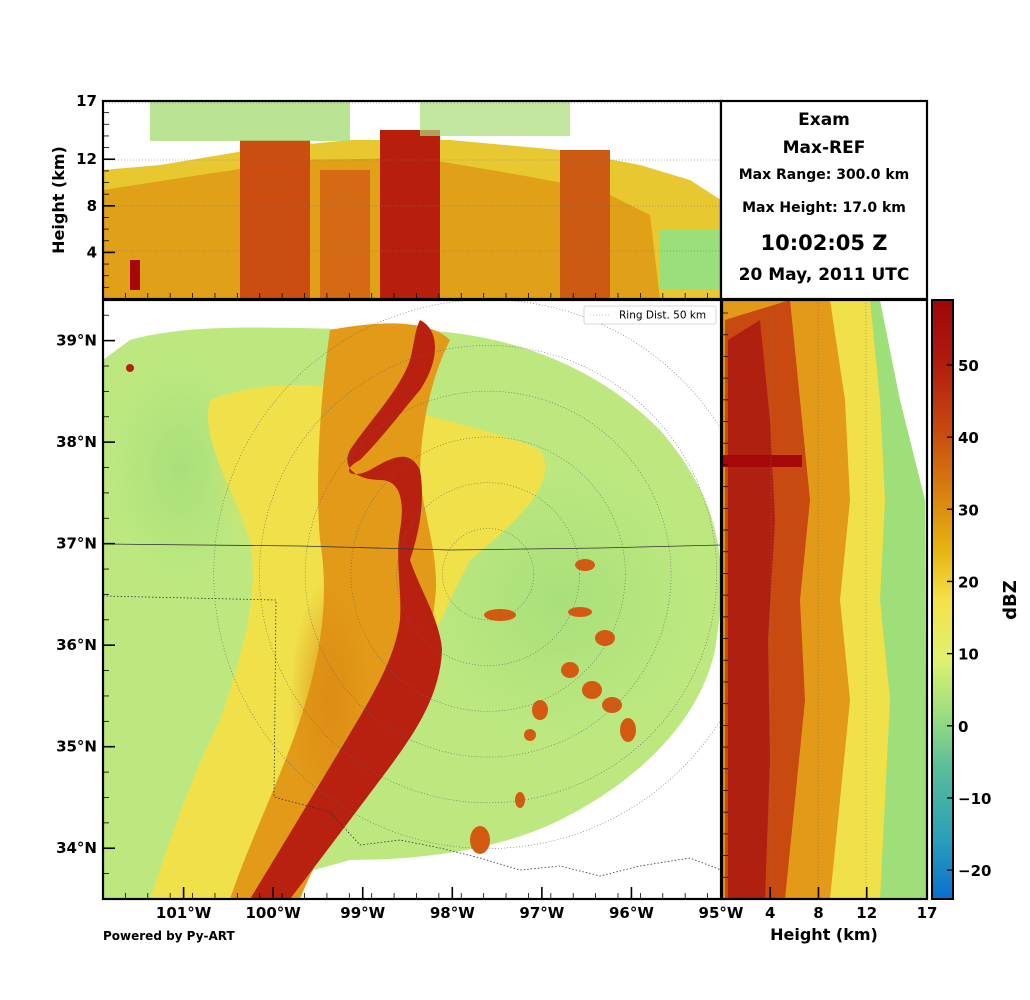 This screenshot has width=1030, height=1000. What do you see at coordinates (58, 200) in the screenshot?
I see `top-y-axis-label: Height (km)` at bounding box center [58, 200].